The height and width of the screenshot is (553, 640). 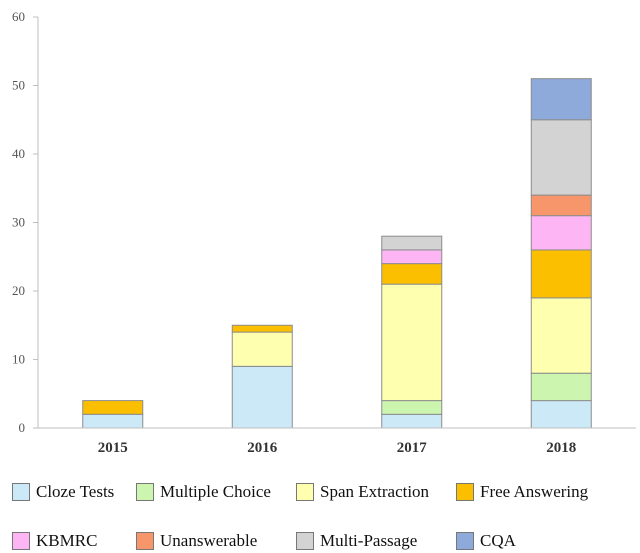 I want to click on bar-segment-multi-passage-2017, so click(x=412, y=243).